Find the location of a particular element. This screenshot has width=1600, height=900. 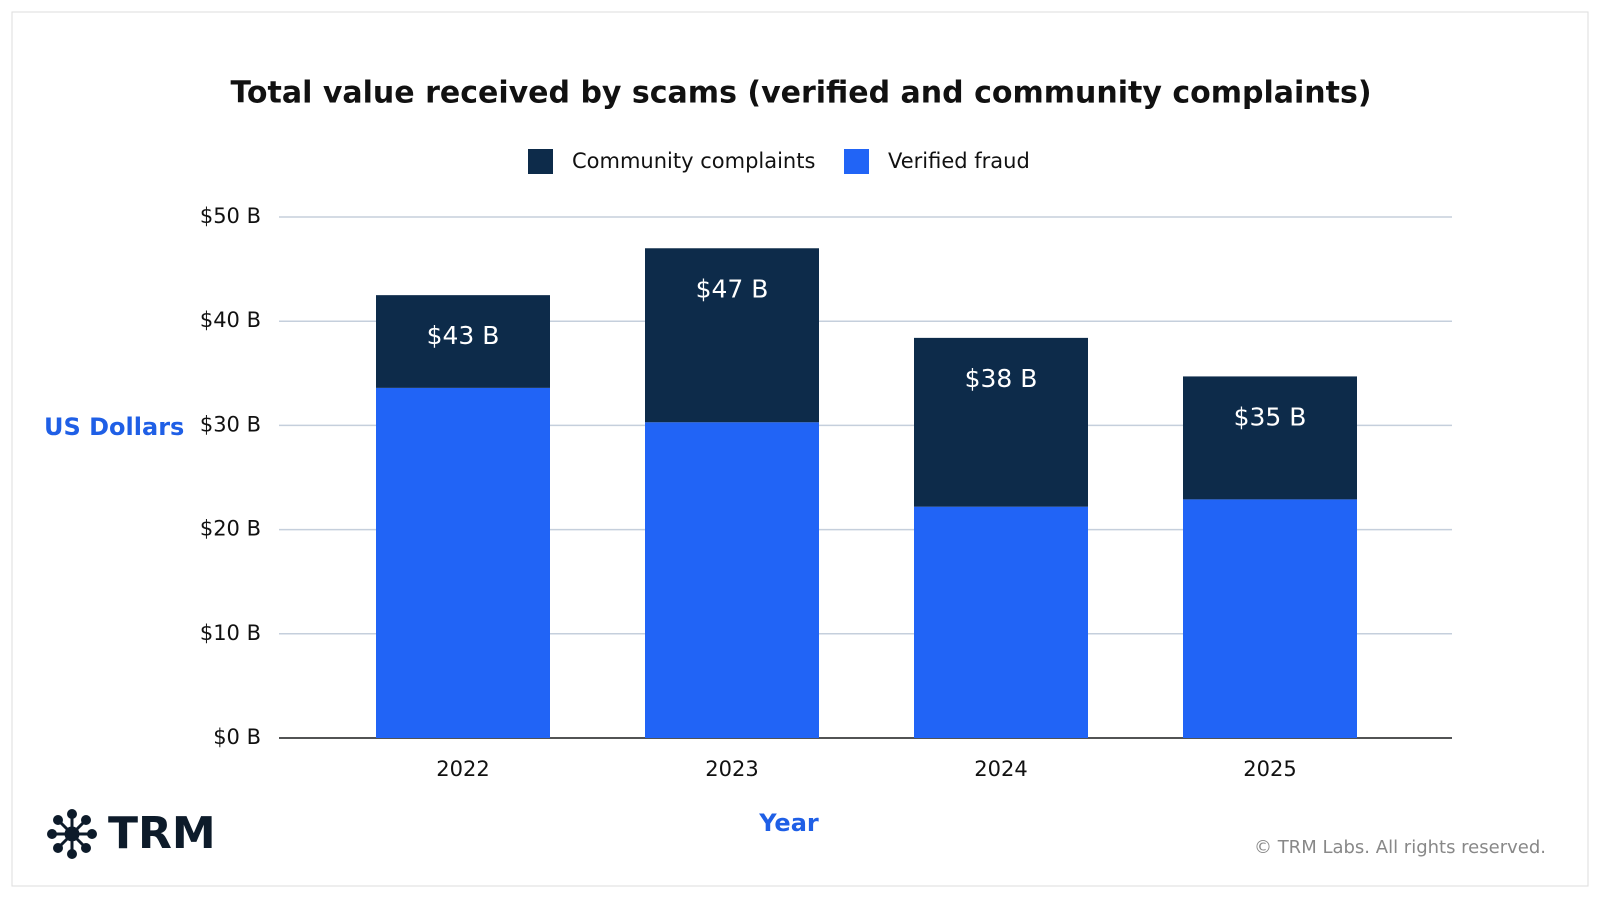

x-tick-label: 2023 is located at coordinates (731, 769).